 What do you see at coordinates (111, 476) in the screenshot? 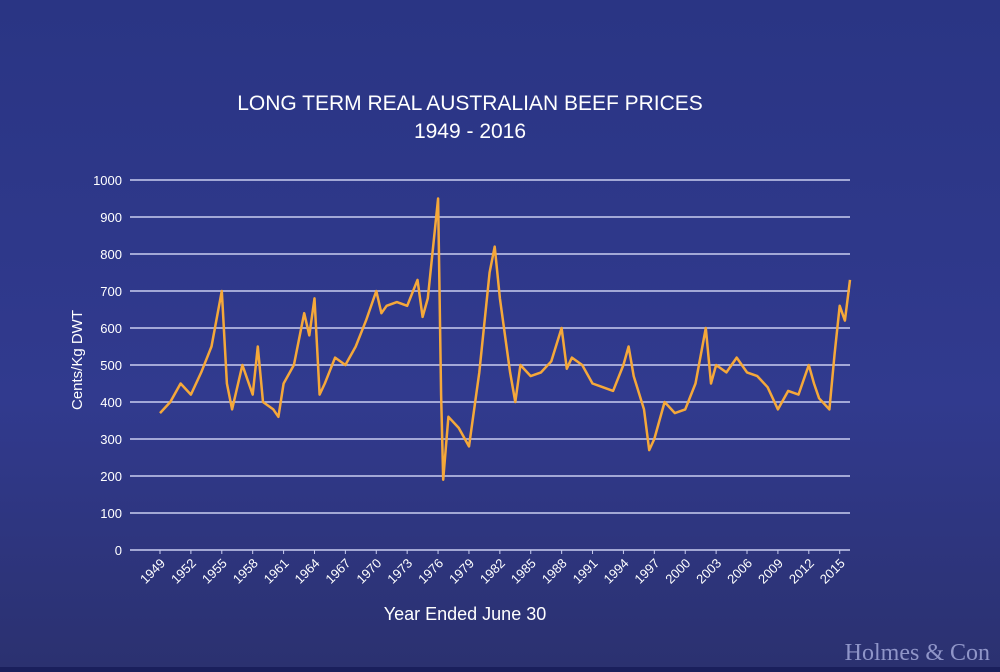
I see `y-tick-label: 200` at bounding box center [111, 476].